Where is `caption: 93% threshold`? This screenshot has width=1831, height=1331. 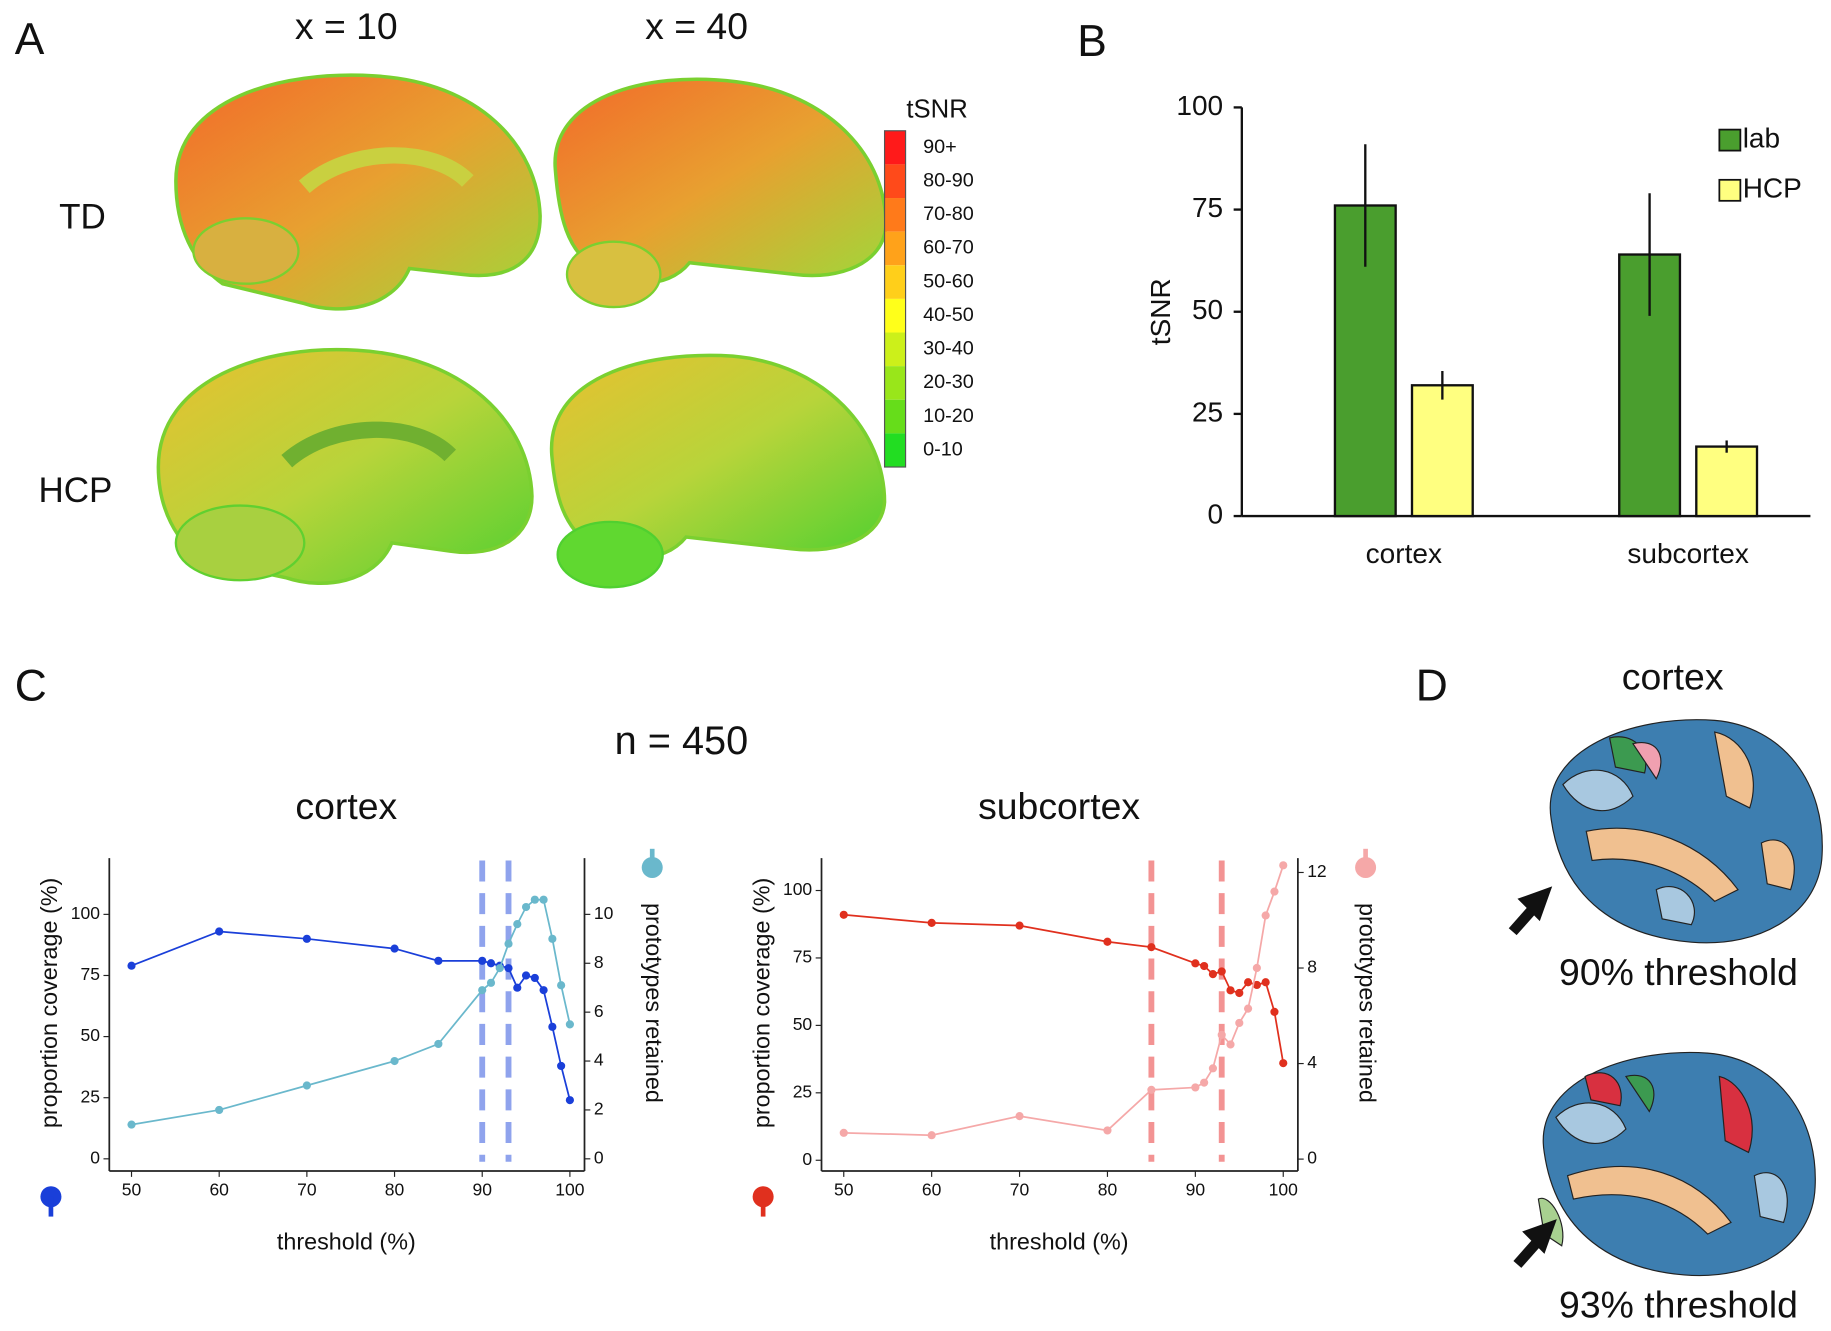
caption: 93% threshold is located at coordinates (1678, 1305).